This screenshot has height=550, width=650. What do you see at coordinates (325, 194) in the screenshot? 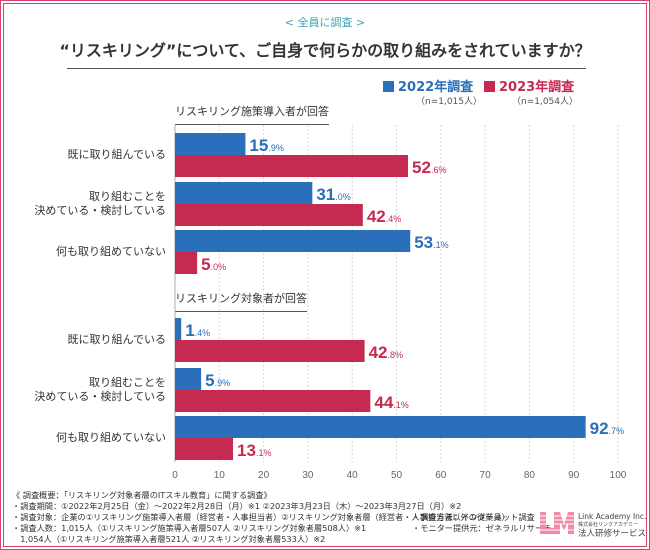
I see `data-label-integer: 31` at bounding box center [325, 194].